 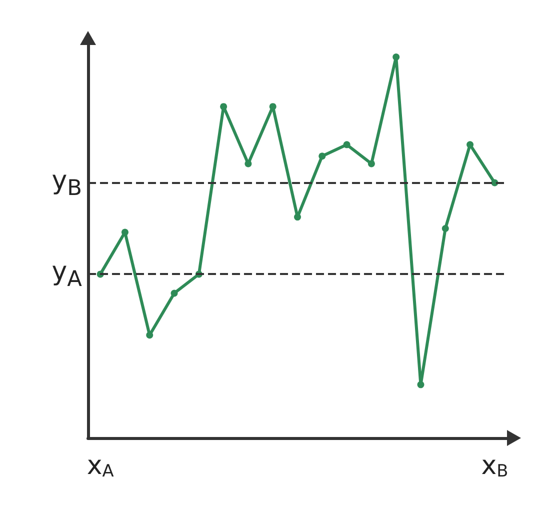 What do you see at coordinates (67, 275) in the screenshot?
I see `ref-line-label: y$_{A}$` at bounding box center [67, 275].